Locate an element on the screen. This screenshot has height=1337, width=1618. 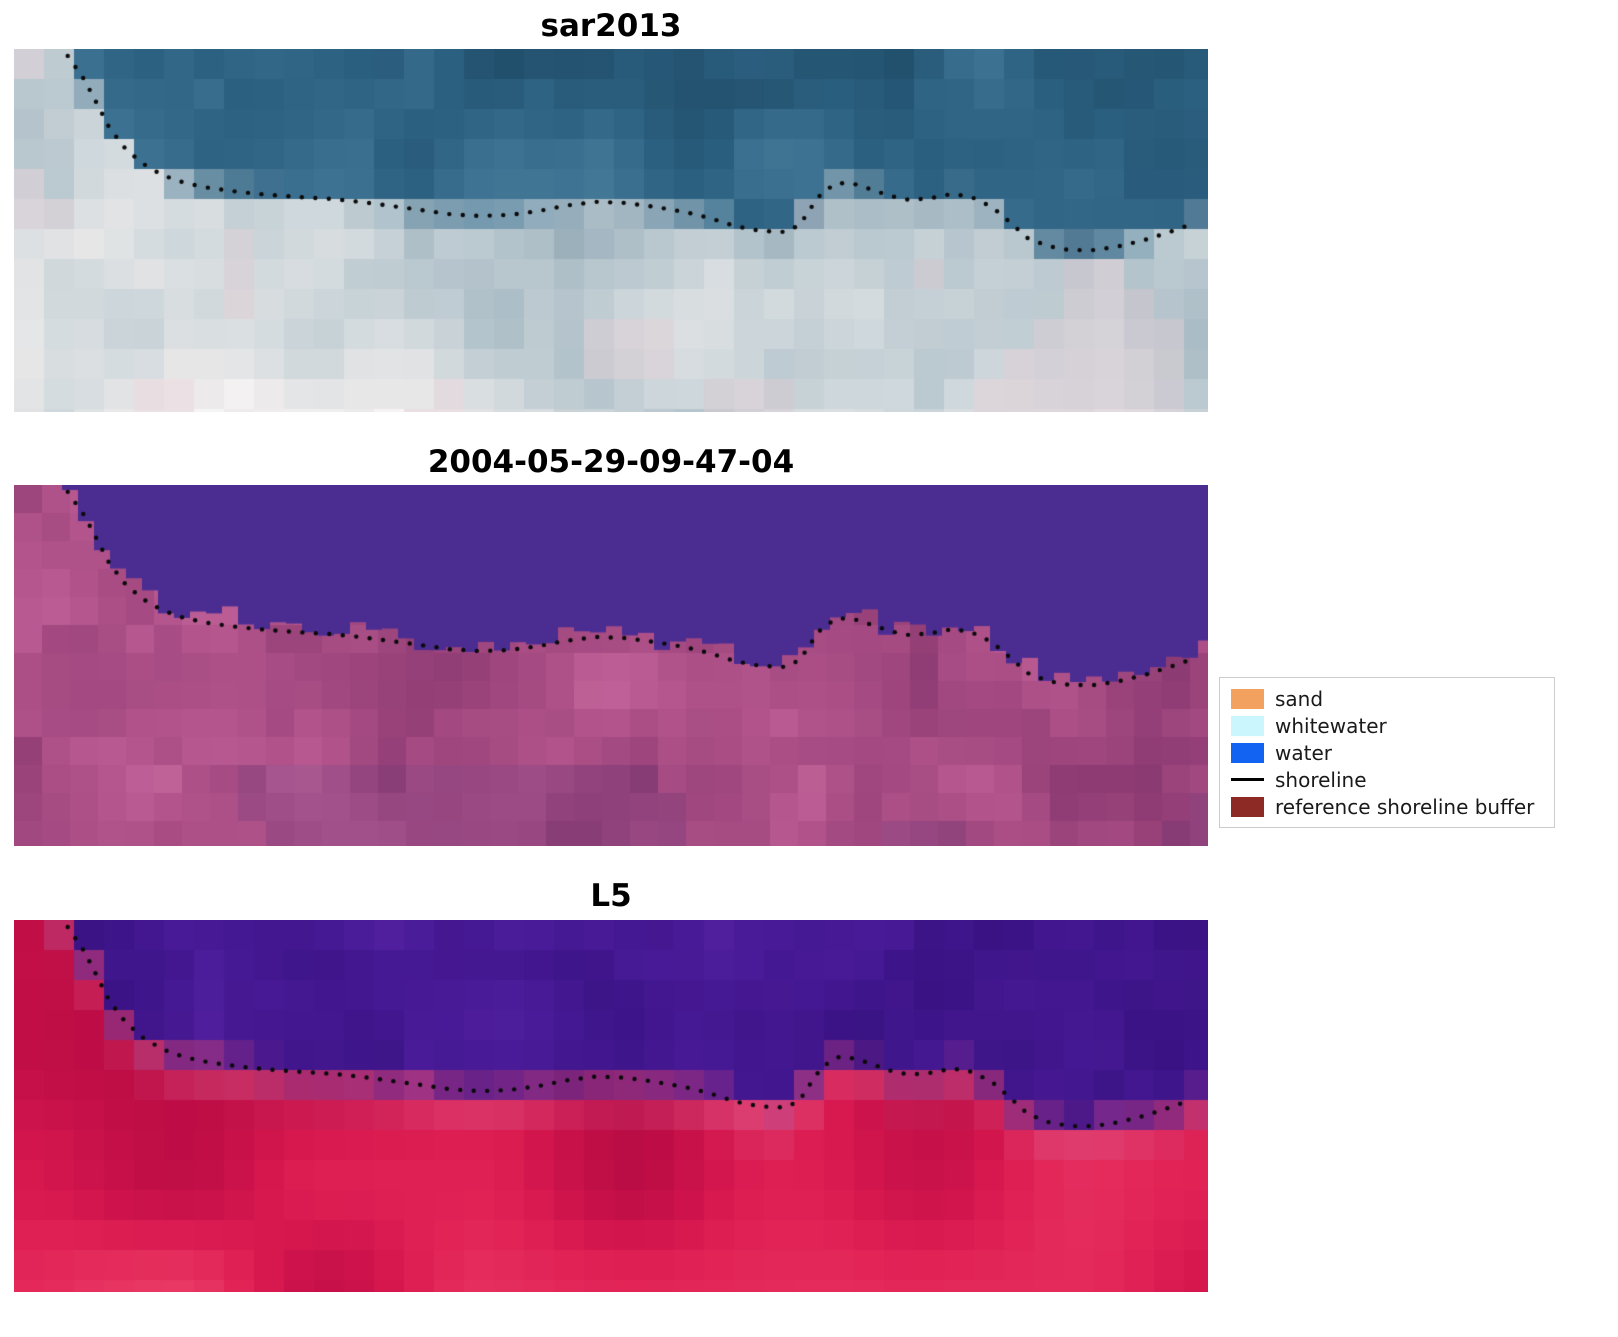
legend-label-shoreline: shoreline is located at coordinates (1321, 779).